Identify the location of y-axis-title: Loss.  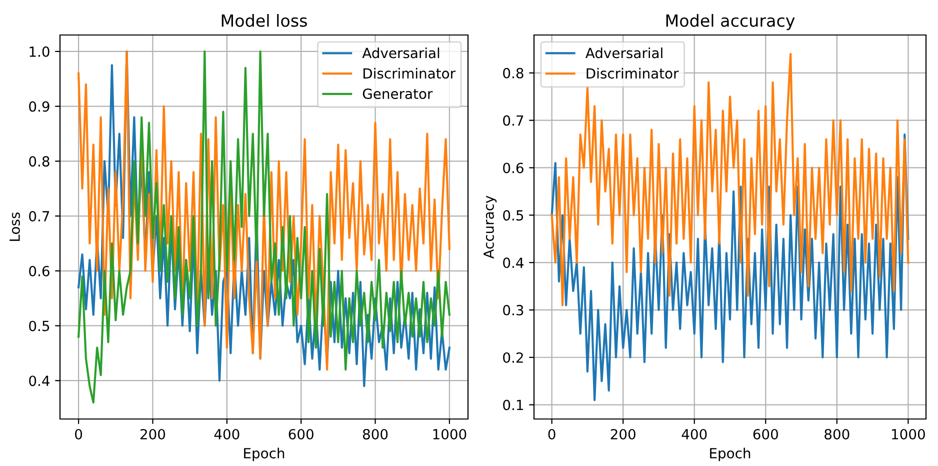
(15, 226).